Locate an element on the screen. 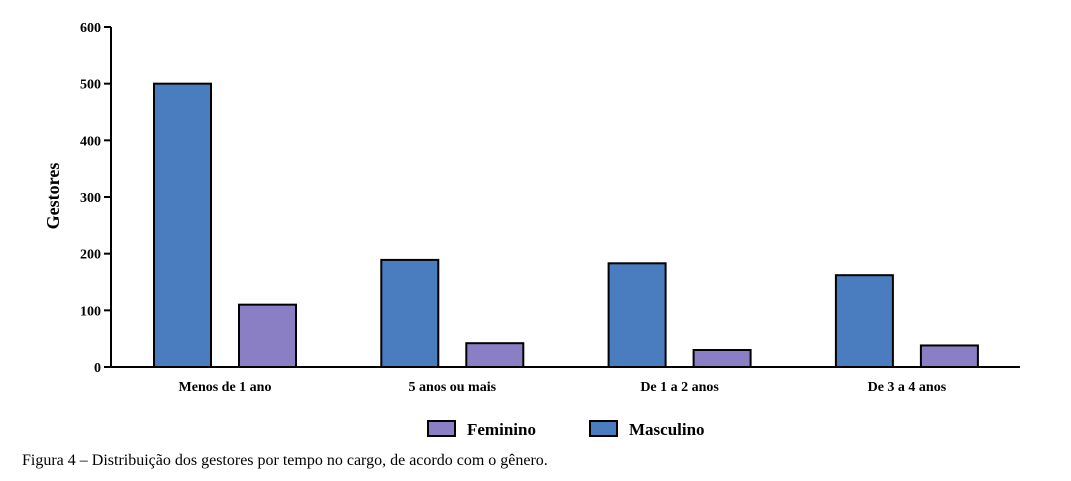 Image resolution: width=1071 pixels, height=481 pixels. y-ticks: 0 100 200 300 400 500 600 is located at coordinates (95, 198).